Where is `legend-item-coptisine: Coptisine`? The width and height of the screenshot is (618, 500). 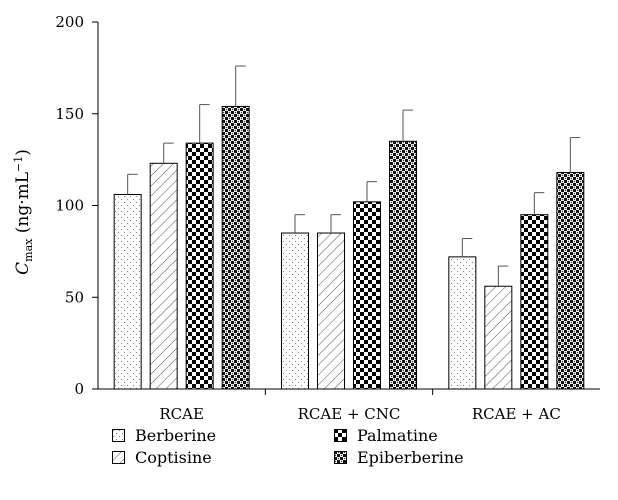 legend-item-coptisine: Coptisine is located at coordinates (162, 457).